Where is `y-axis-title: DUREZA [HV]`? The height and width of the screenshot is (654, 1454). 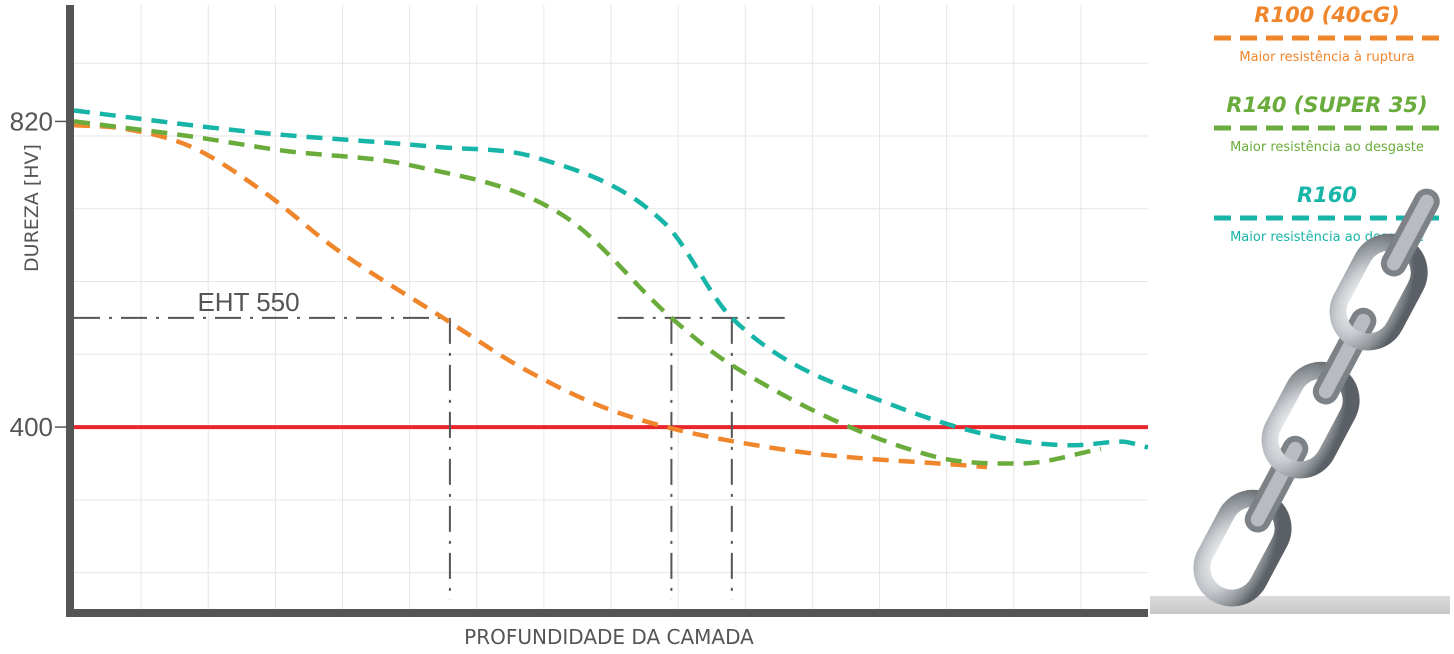
y-axis-title: DUREZA [HV] is located at coordinates (32, 208).